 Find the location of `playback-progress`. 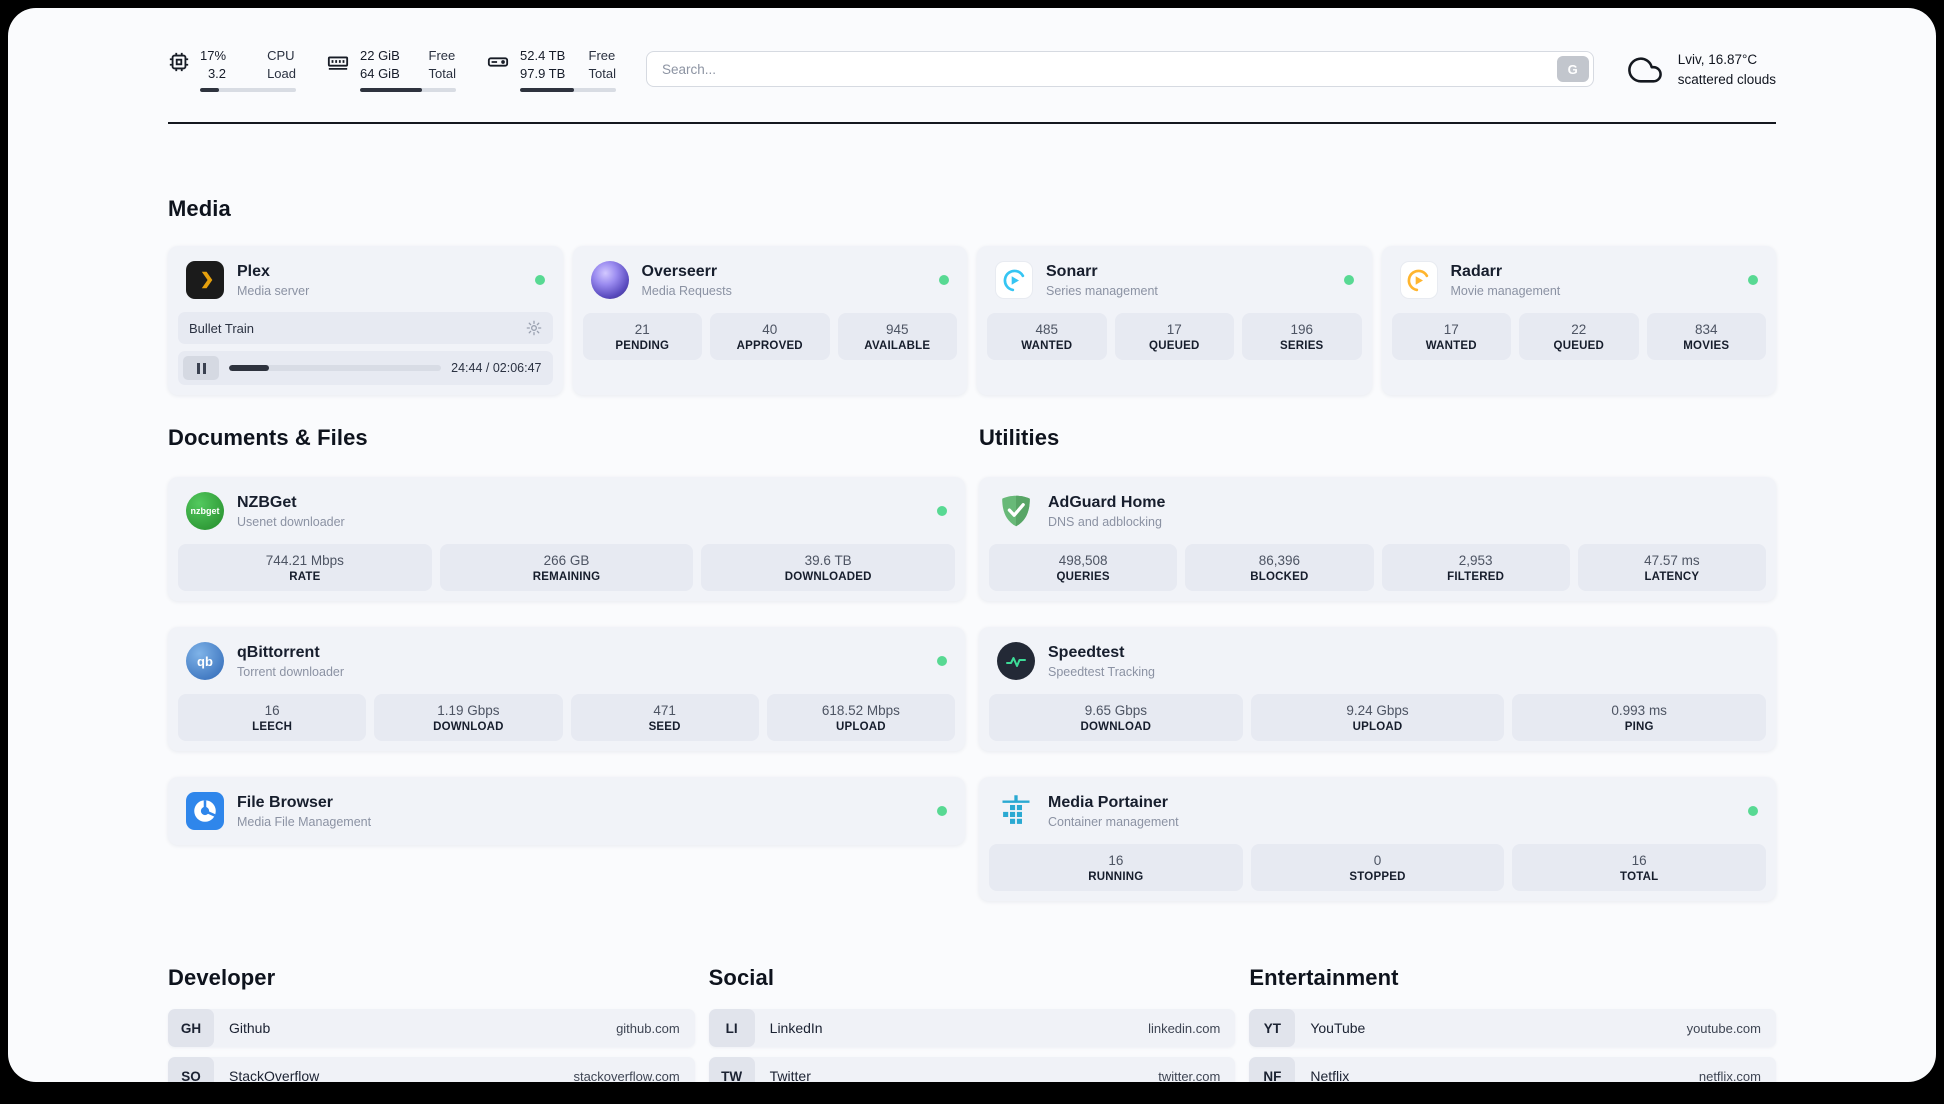

playback-progress is located at coordinates (335, 368).